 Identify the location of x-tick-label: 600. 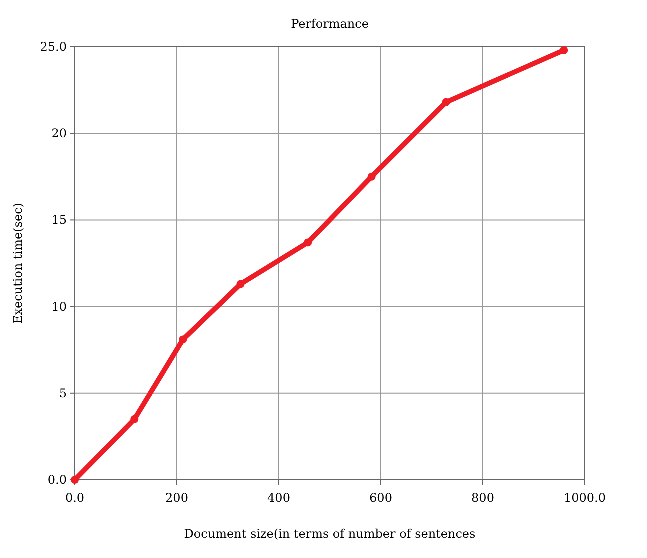
(381, 498).